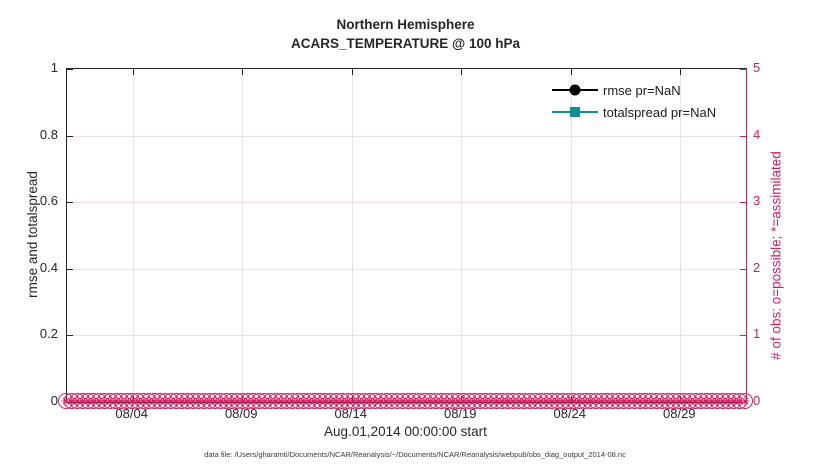 Image resolution: width=830 pixels, height=470 pixels. What do you see at coordinates (757, 334) in the screenshot?
I see `right-axis-tick-label: 1` at bounding box center [757, 334].